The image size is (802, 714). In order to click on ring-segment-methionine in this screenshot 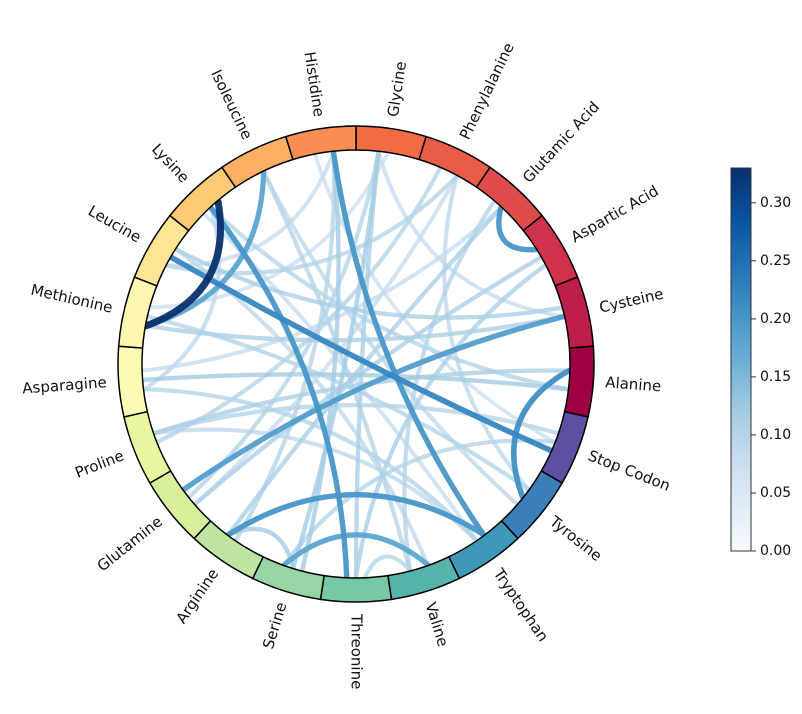, I will do `click(137, 312)`.